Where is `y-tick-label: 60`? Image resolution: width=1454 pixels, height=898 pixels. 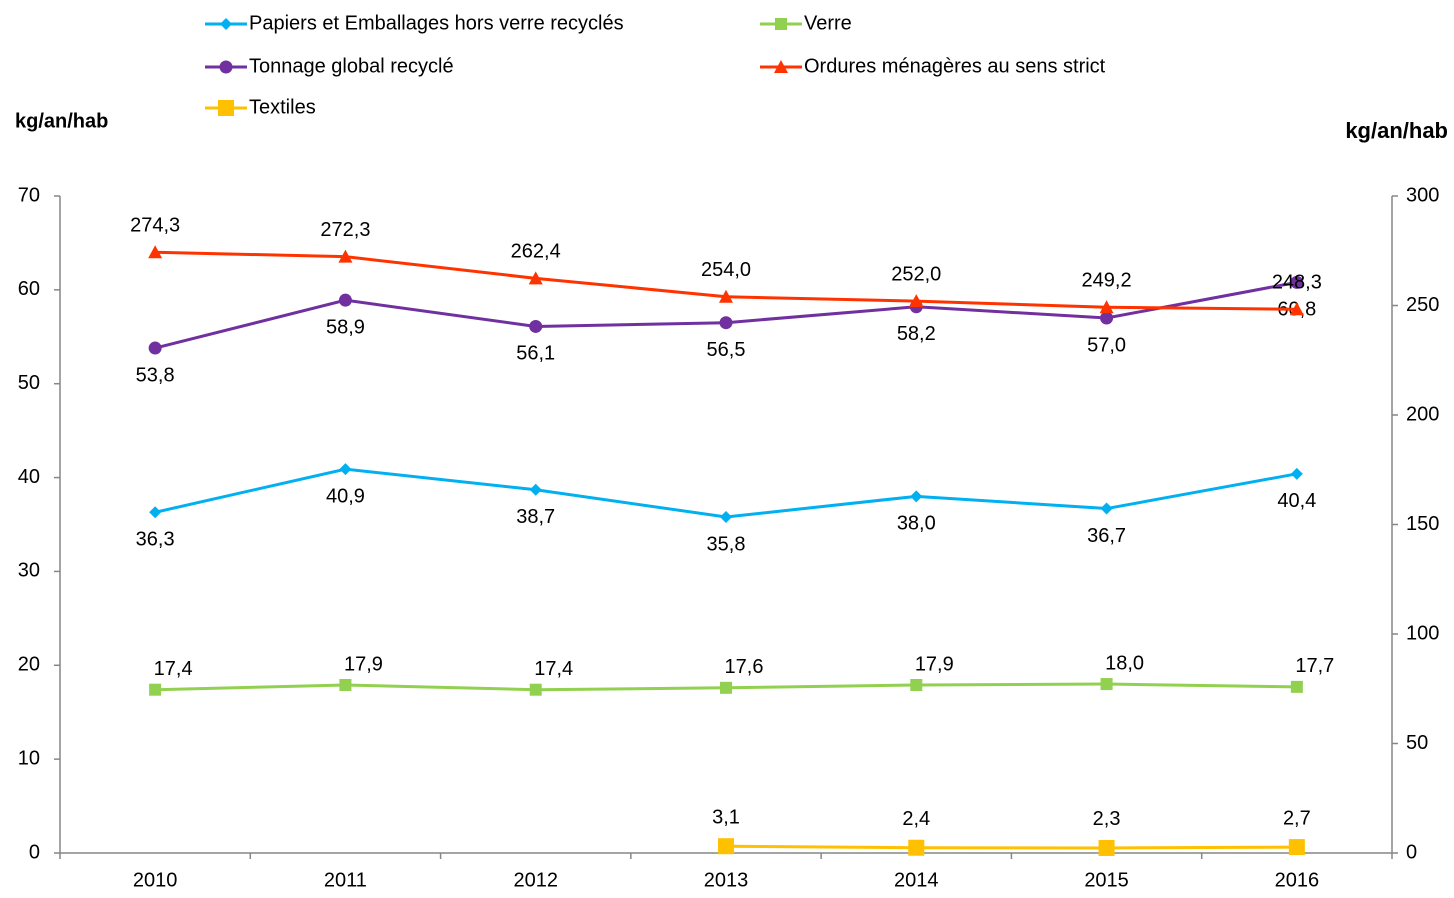 y-tick-label: 60 is located at coordinates (29, 289).